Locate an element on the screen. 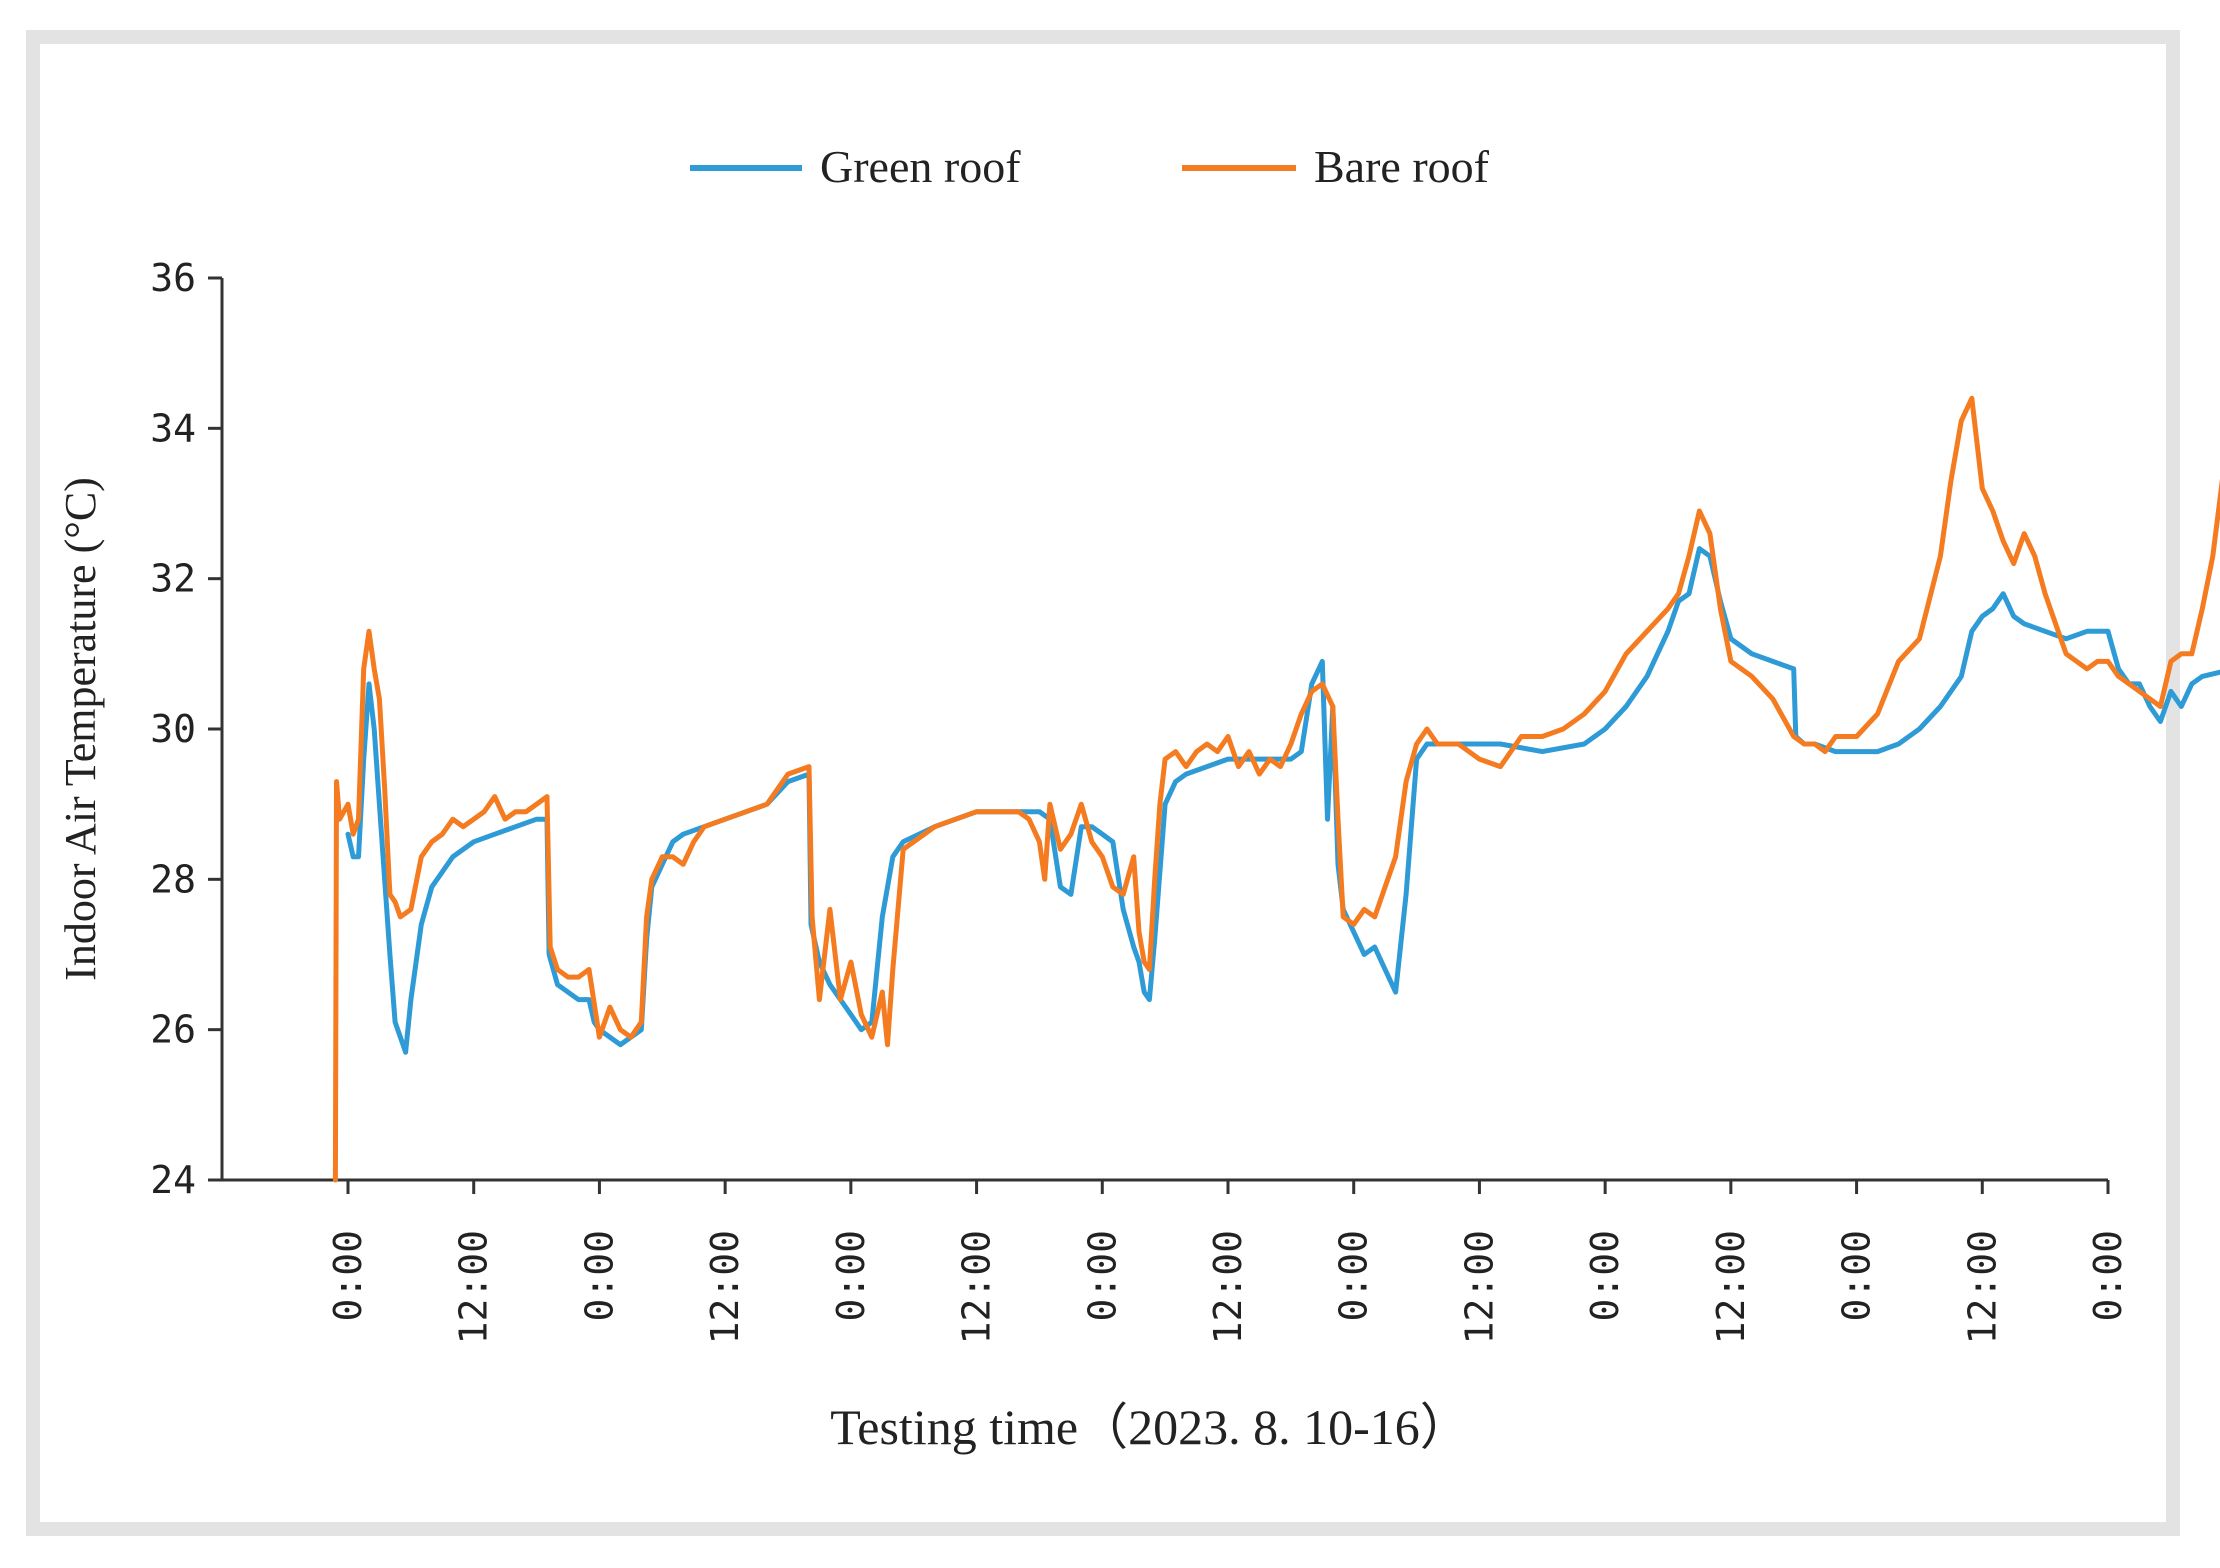 The width and height of the screenshot is (2220, 1568). legend-label-green-roof: Green roof is located at coordinates (920, 166).